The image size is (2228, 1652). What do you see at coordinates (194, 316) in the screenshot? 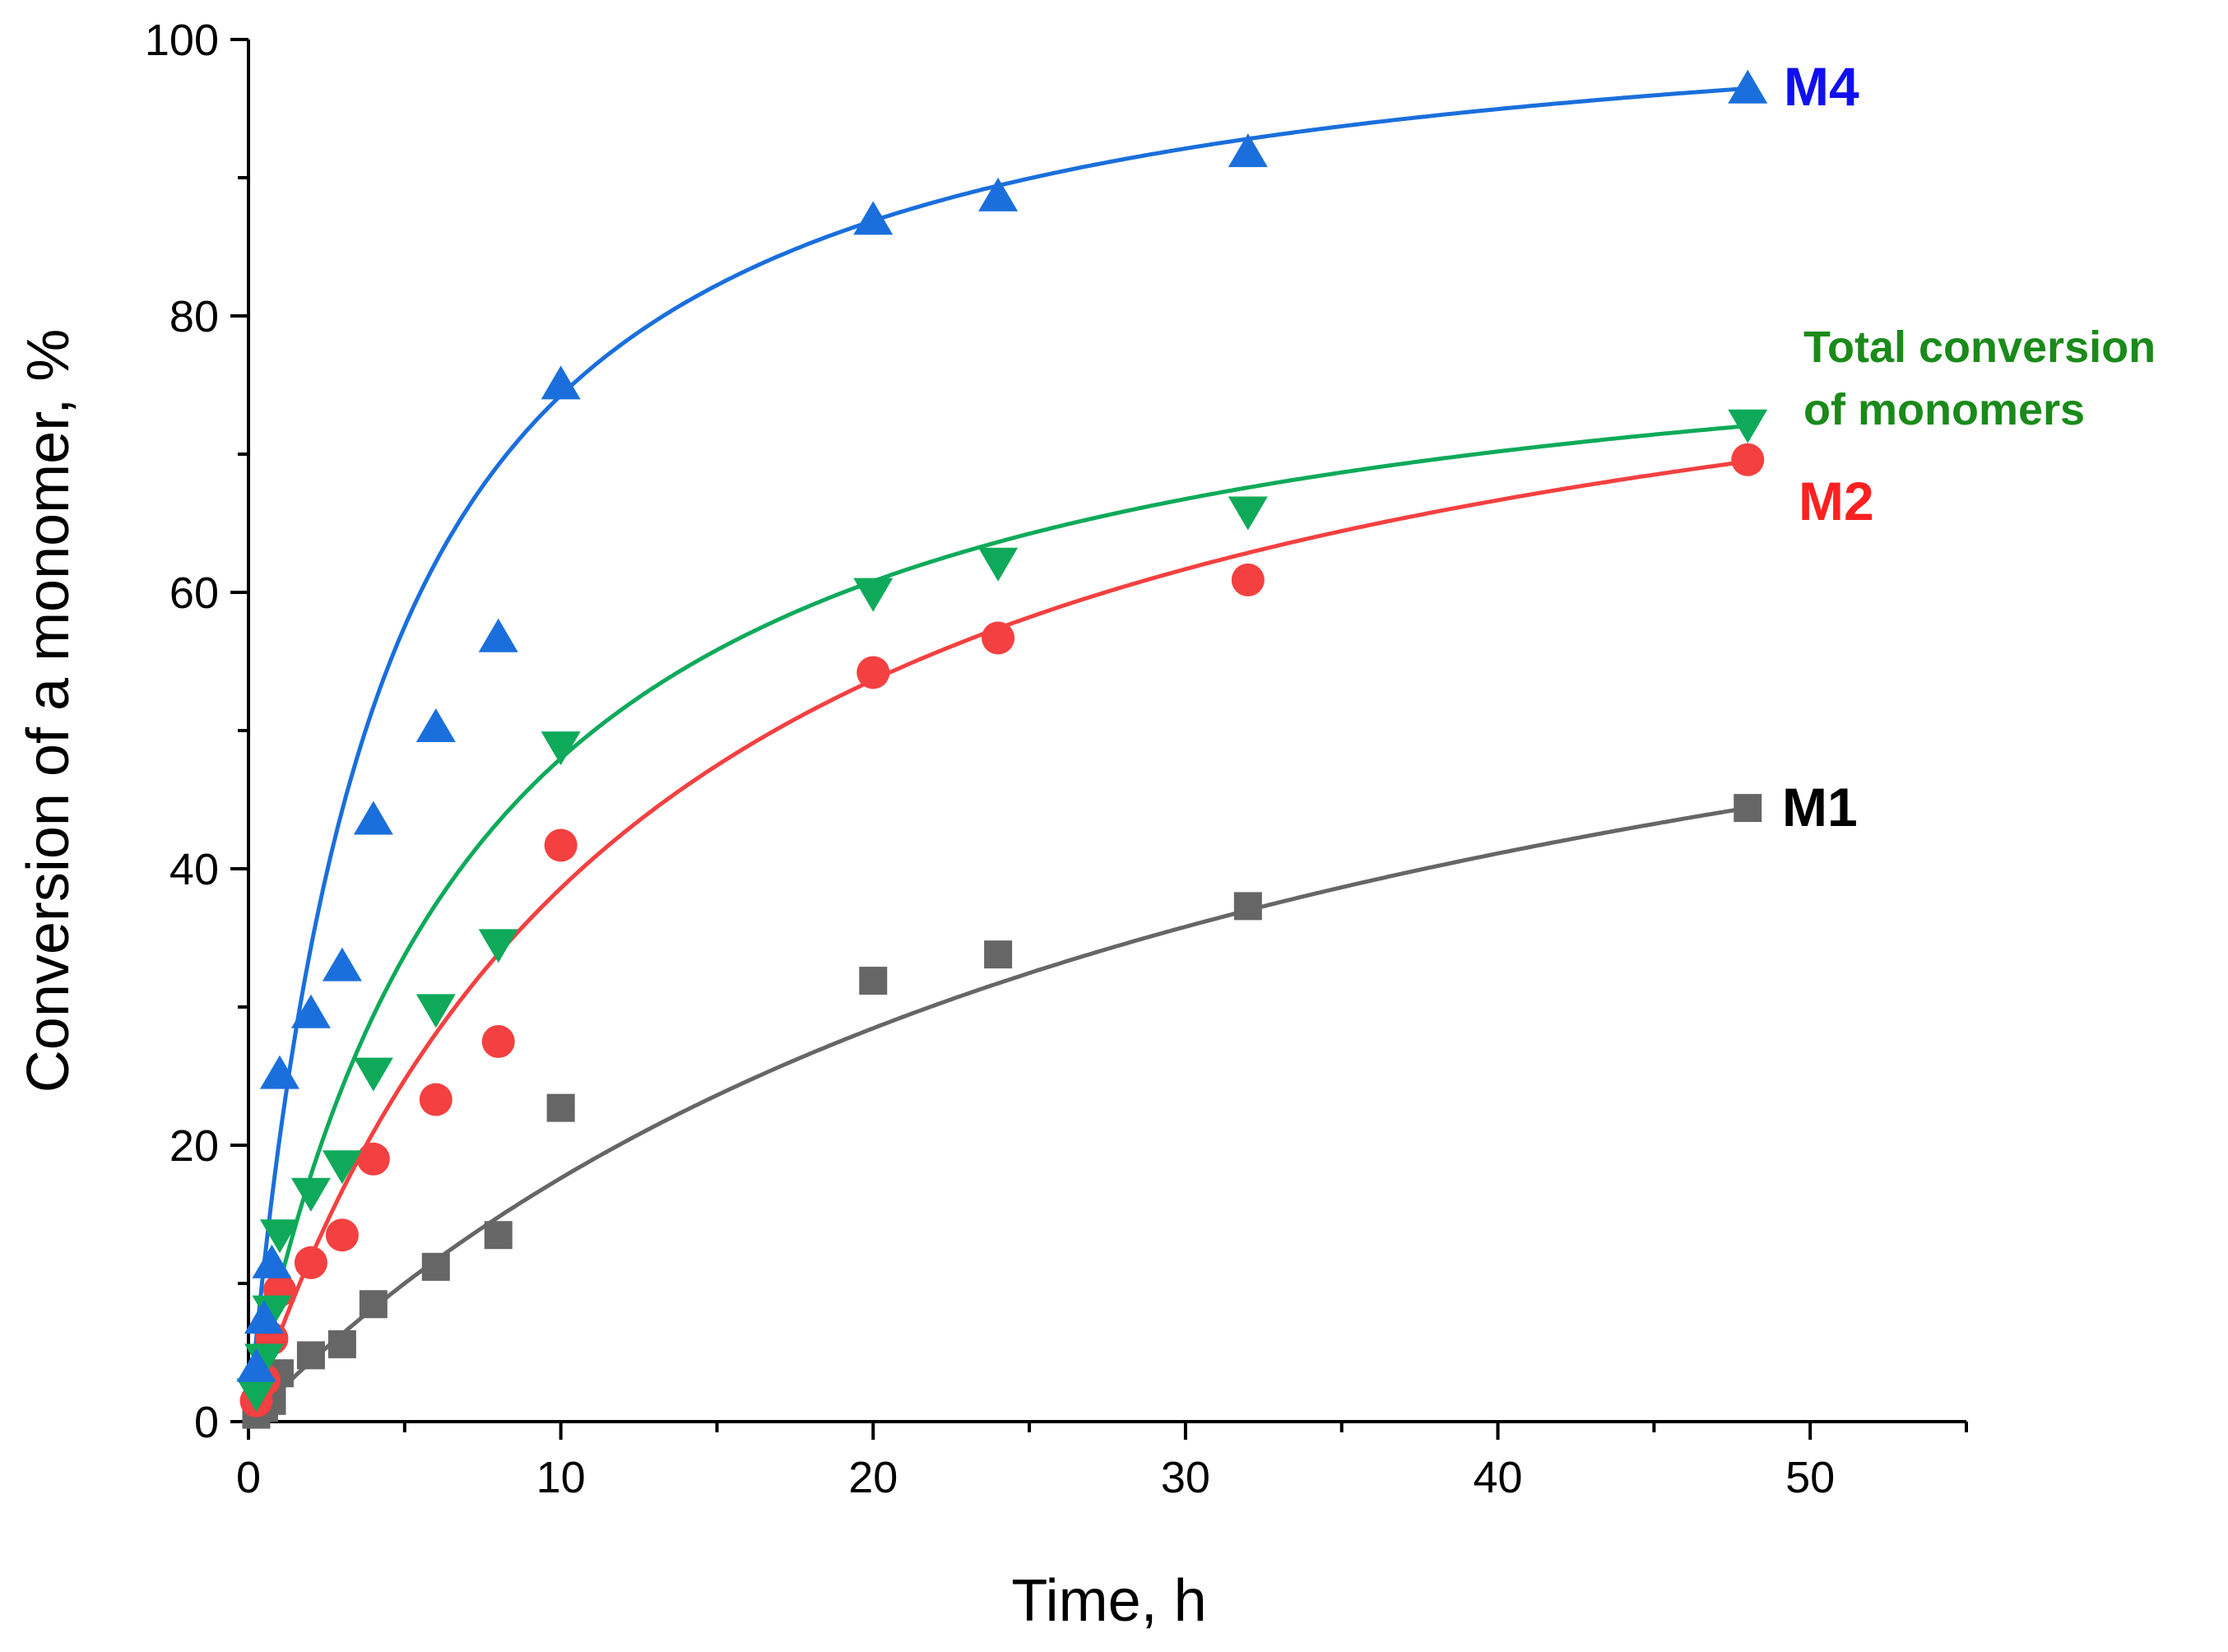
I see `y-tick-label: 80` at bounding box center [194, 316].